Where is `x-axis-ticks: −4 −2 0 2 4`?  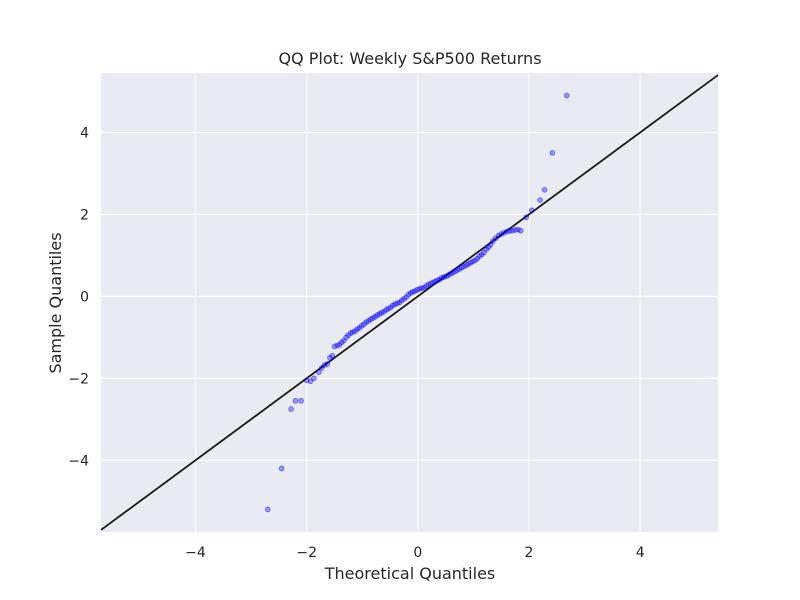
x-axis-ticks: −4 −2 0 2 4 is located at coordinates (415, 553).